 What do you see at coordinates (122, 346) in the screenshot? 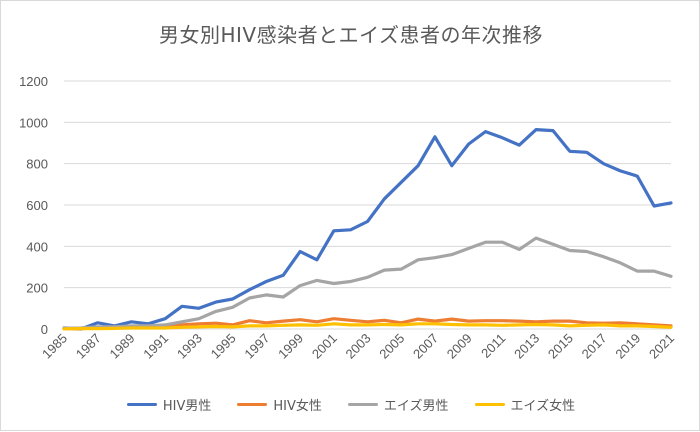
I see `x-tick-label: 1989` at bounding box center [122, 346].